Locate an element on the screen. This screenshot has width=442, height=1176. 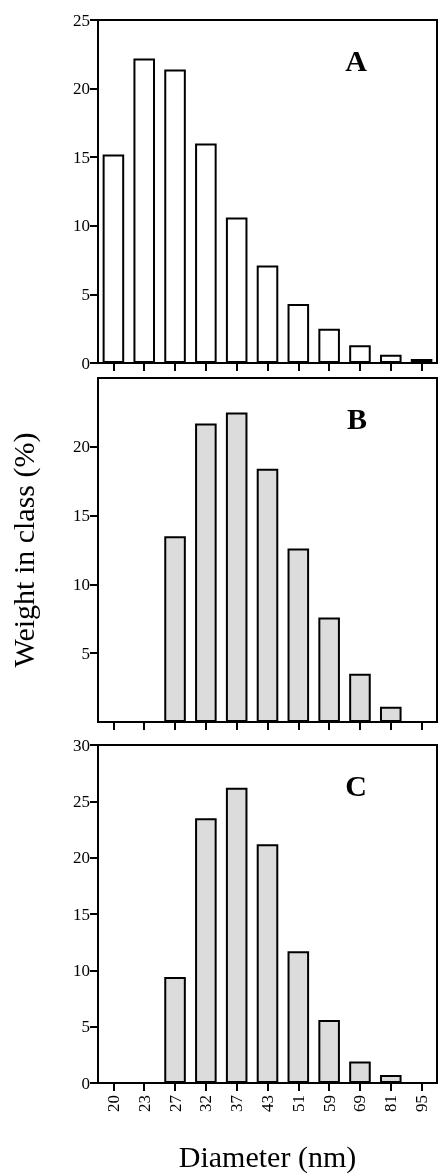
annotation: A is located at coordinates (356, 60).